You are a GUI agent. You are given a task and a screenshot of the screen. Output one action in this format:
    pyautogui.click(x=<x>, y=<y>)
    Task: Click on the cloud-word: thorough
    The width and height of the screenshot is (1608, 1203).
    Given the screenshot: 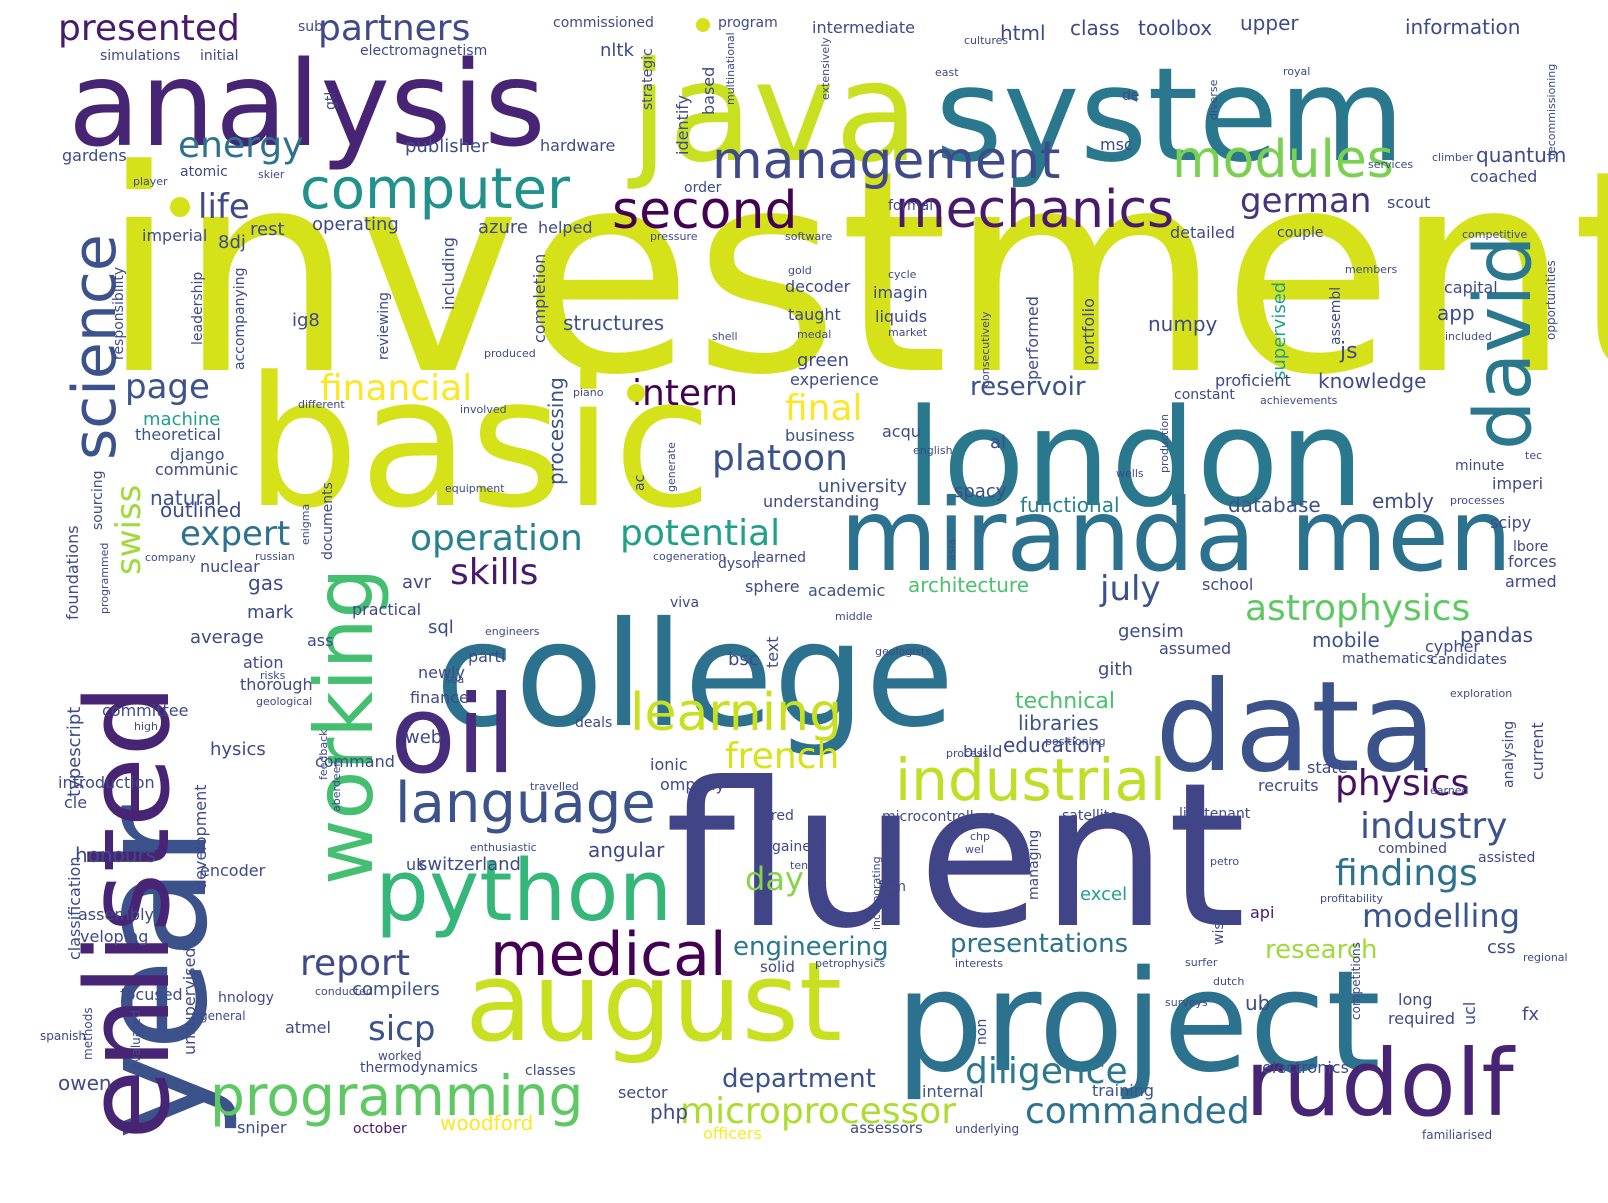 What is the action you would take?
    pyautogui.click(x=276, y=684)
    